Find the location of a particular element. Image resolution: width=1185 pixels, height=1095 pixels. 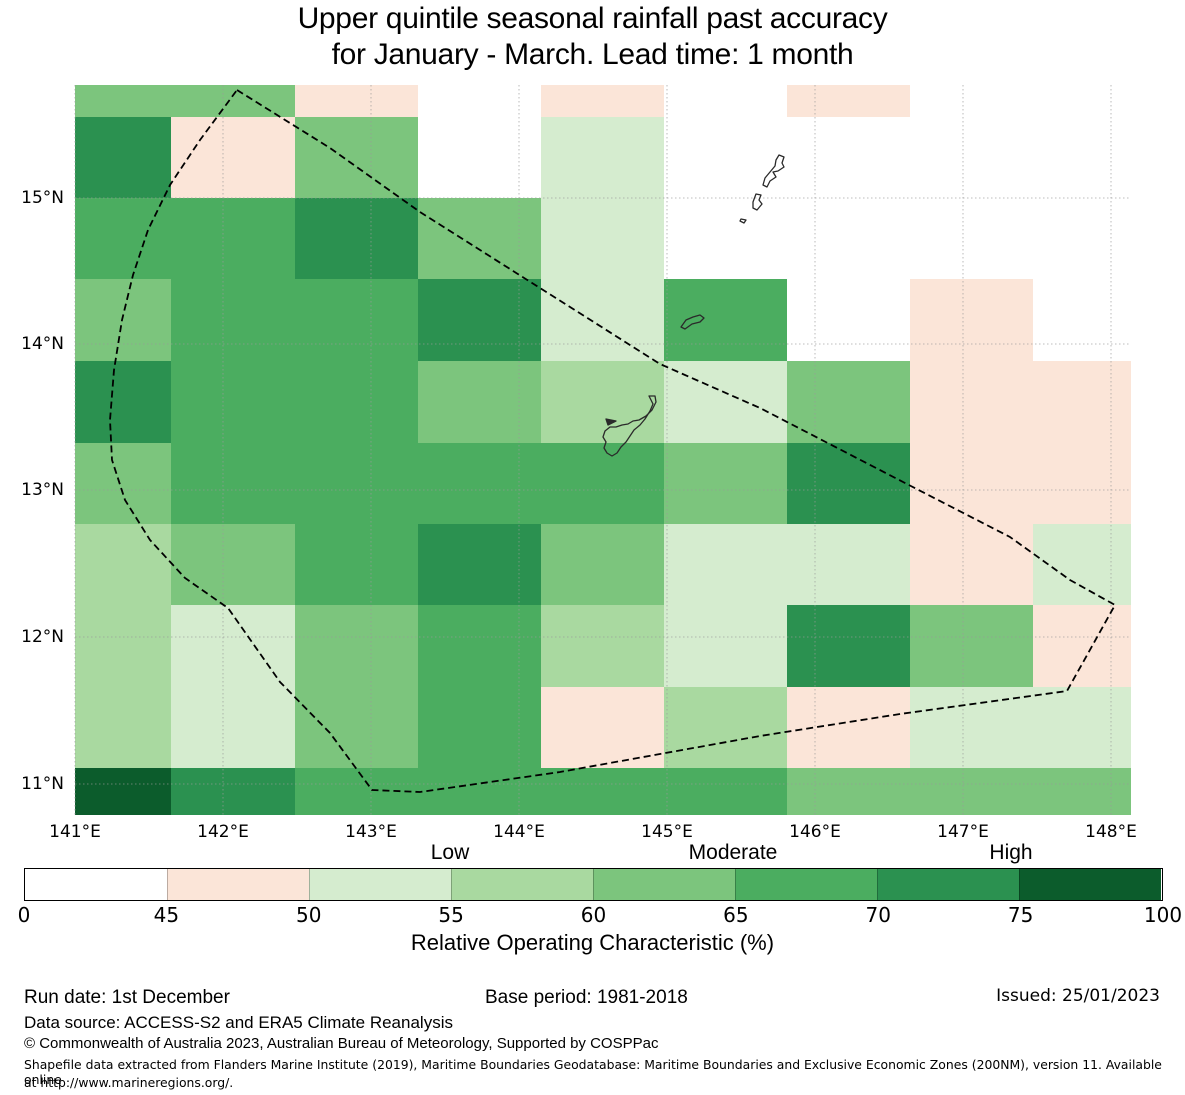

colorbar-tick-label: 60 is located at coordinates (593, 915).